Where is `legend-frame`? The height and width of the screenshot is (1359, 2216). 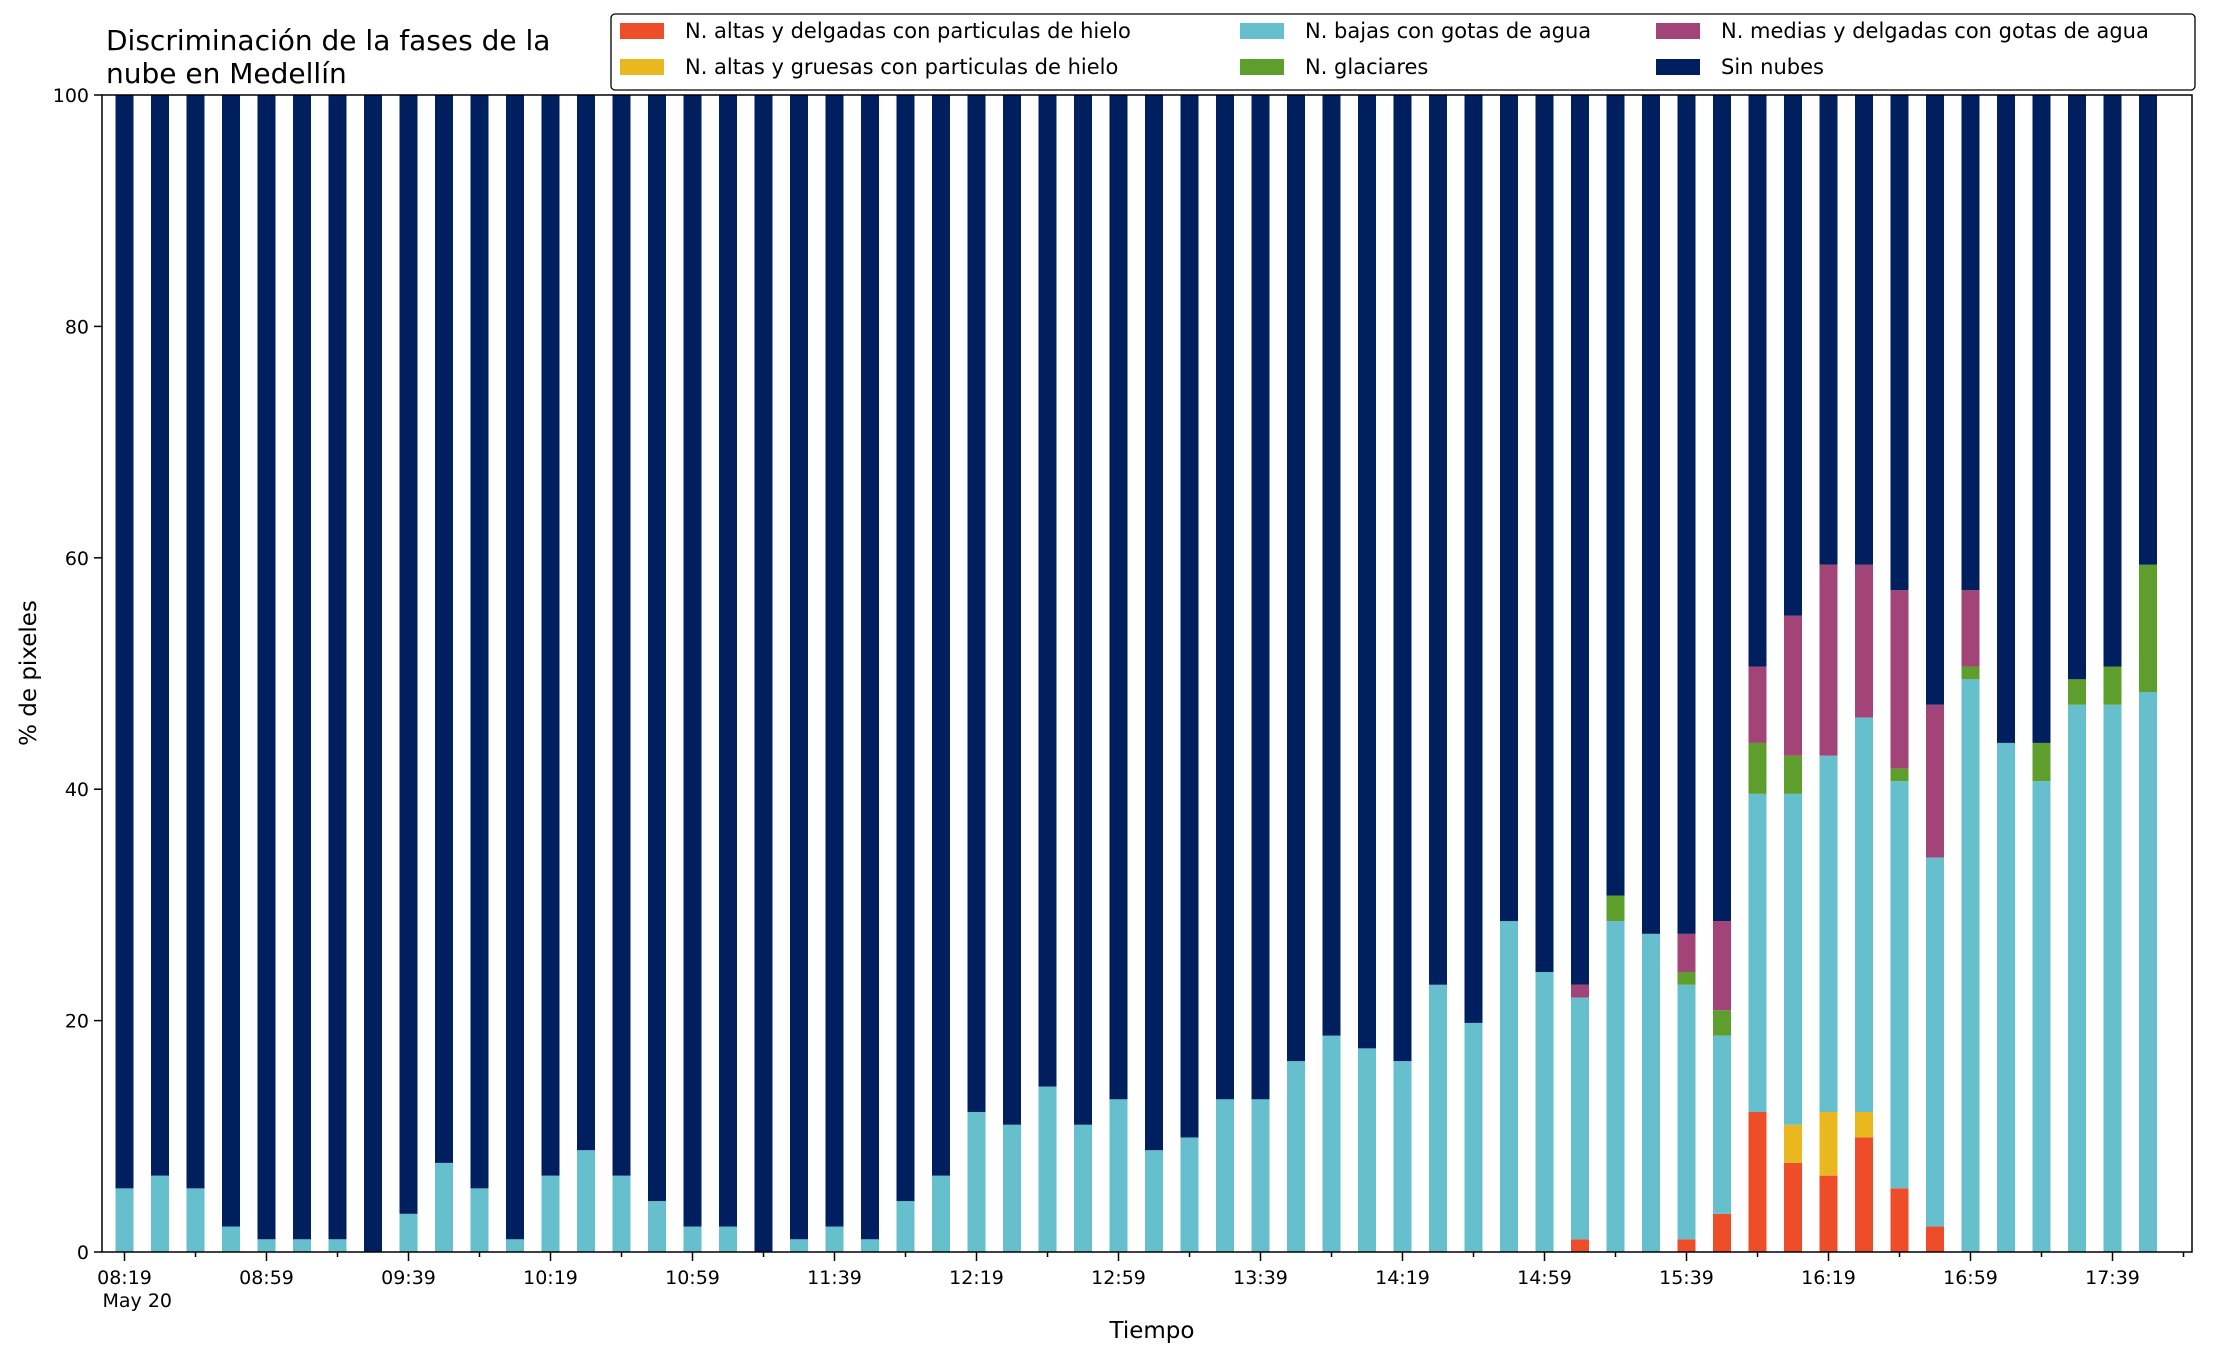
legend-frame is located at coordinates (1403, 52).